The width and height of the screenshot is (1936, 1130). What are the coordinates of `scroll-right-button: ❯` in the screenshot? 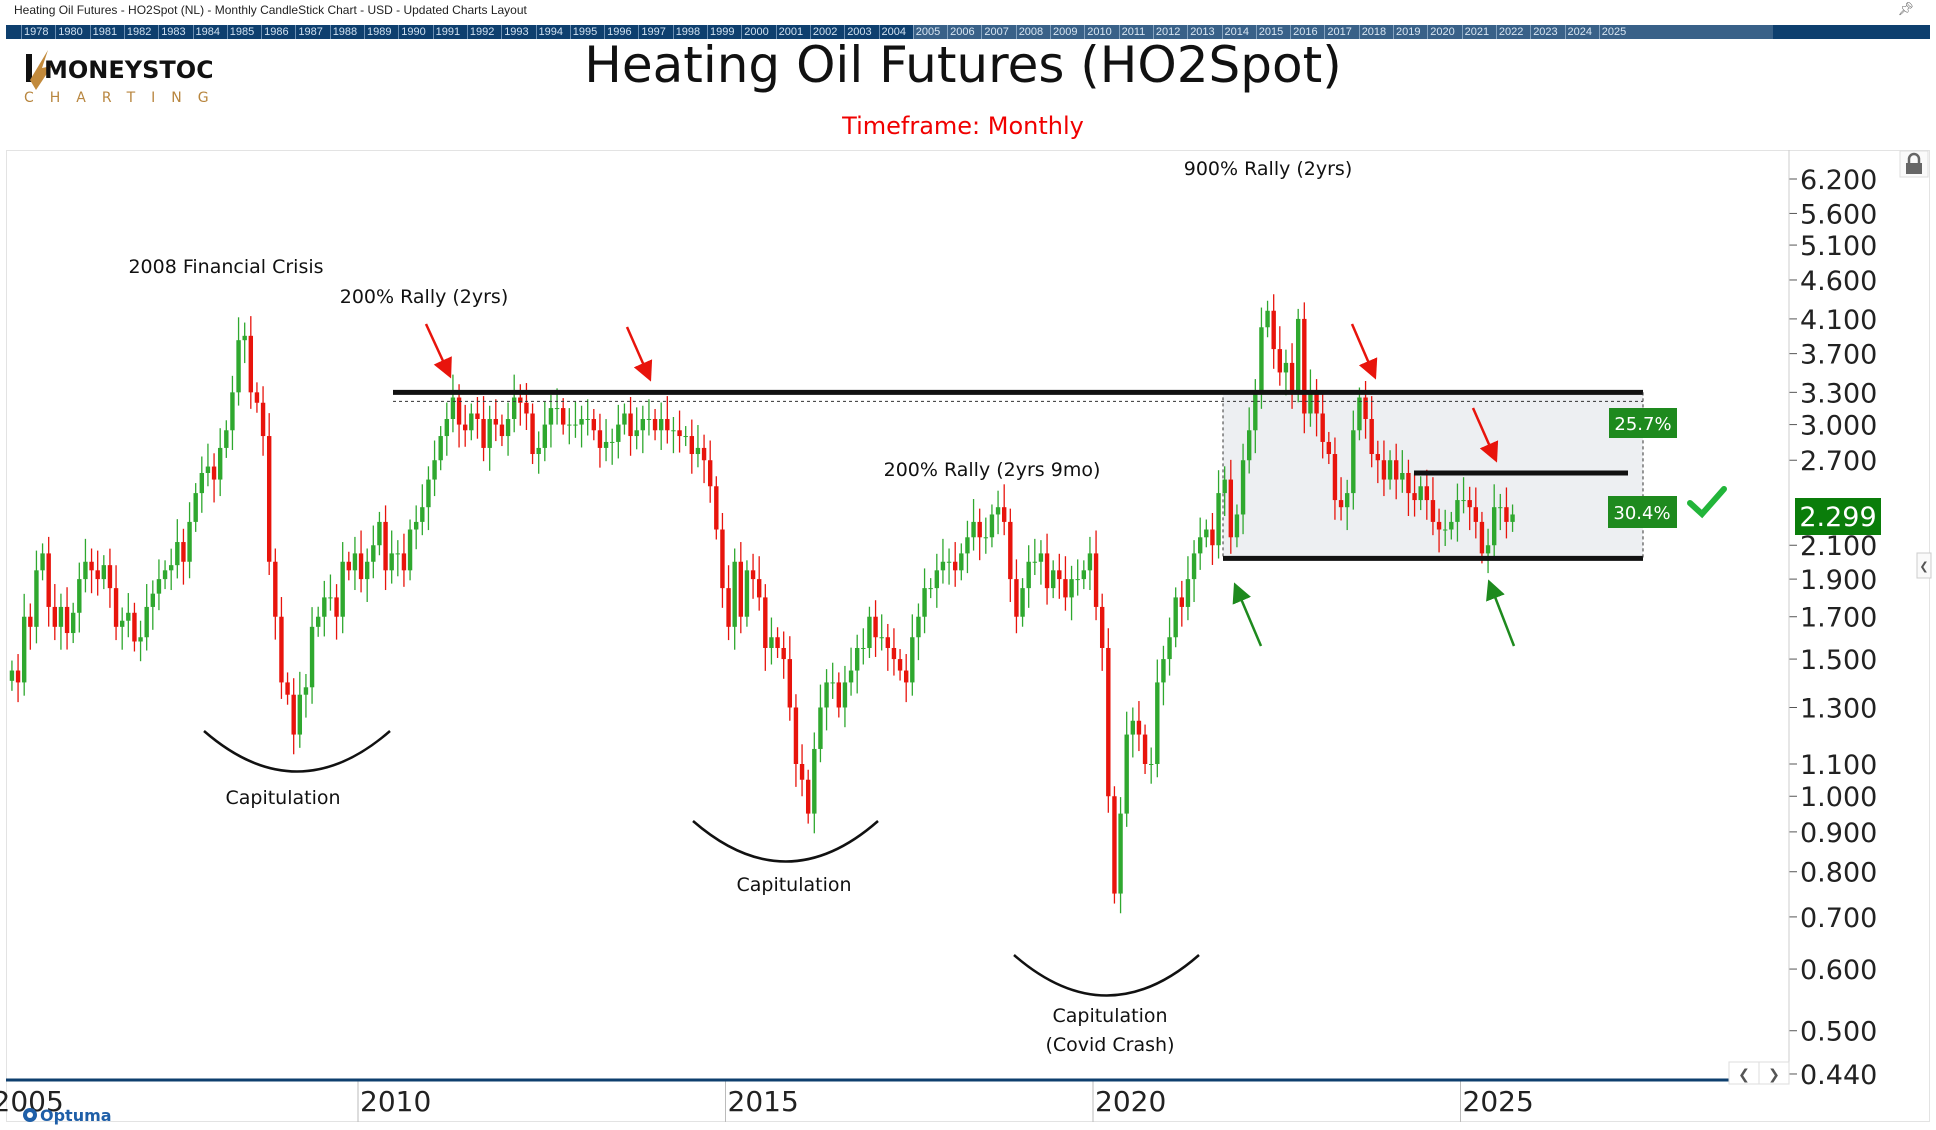 It's located at (1774, 1073).